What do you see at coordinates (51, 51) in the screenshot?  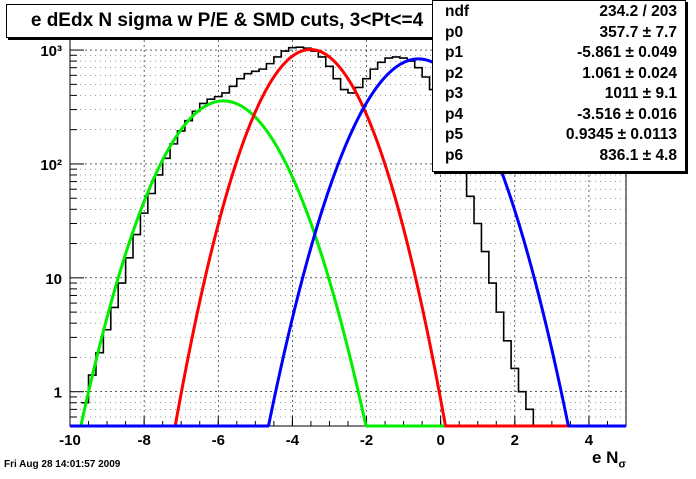 I see `y-tick-label: 10³` at bounding box center [51, 51].